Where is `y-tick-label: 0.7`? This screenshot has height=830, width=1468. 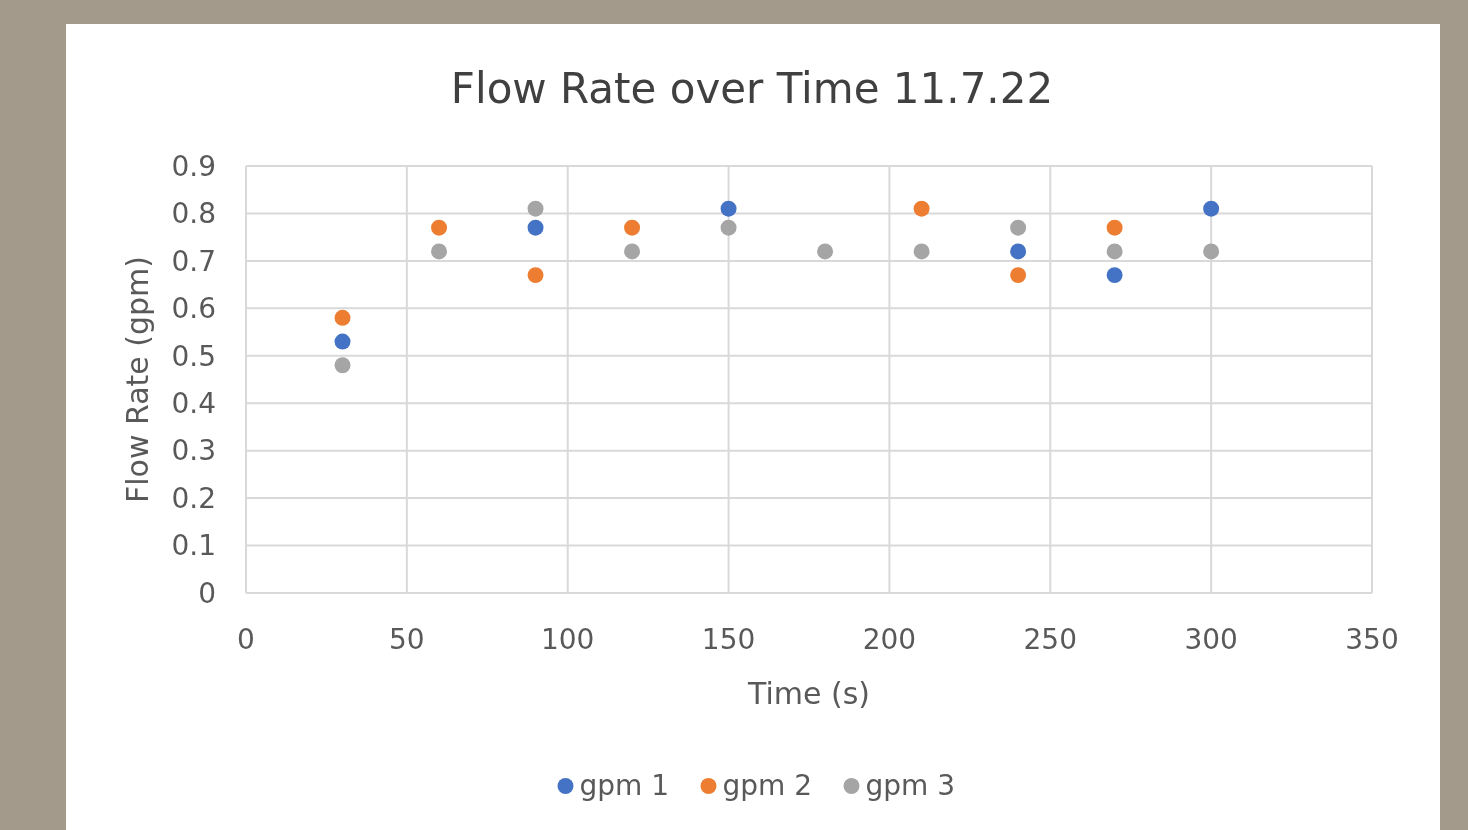
y-tick-label: 0.7 is located at coordinates (193, 261).